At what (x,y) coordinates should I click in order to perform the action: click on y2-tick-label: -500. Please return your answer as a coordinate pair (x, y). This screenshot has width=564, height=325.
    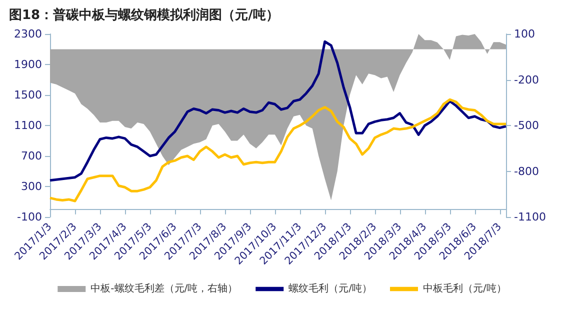
    Looking at the image, I should click on (526, 125).